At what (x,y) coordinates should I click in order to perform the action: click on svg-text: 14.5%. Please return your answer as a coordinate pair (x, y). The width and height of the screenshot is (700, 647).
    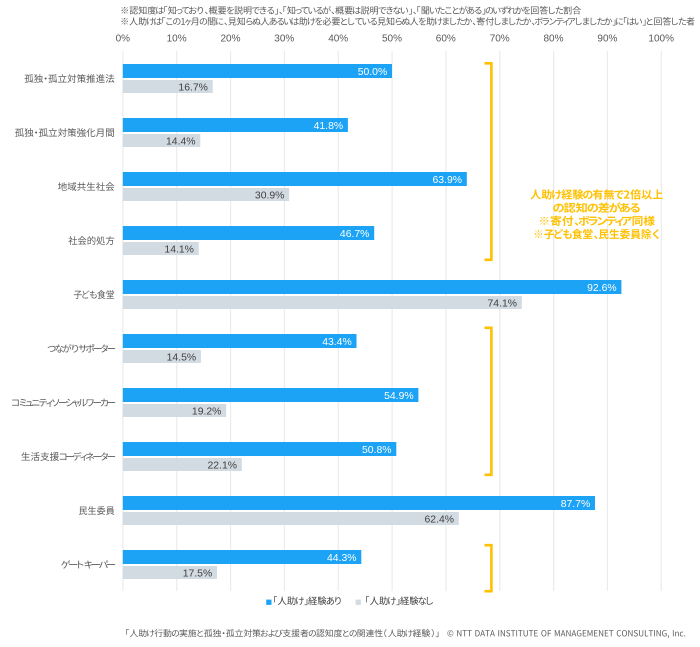
    Looking at the image, I should click on (181, 357).